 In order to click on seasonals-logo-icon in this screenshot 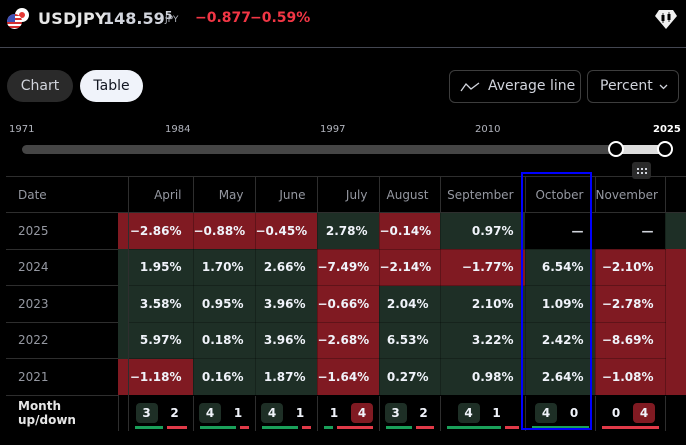, I will do `click(666, 19)`.